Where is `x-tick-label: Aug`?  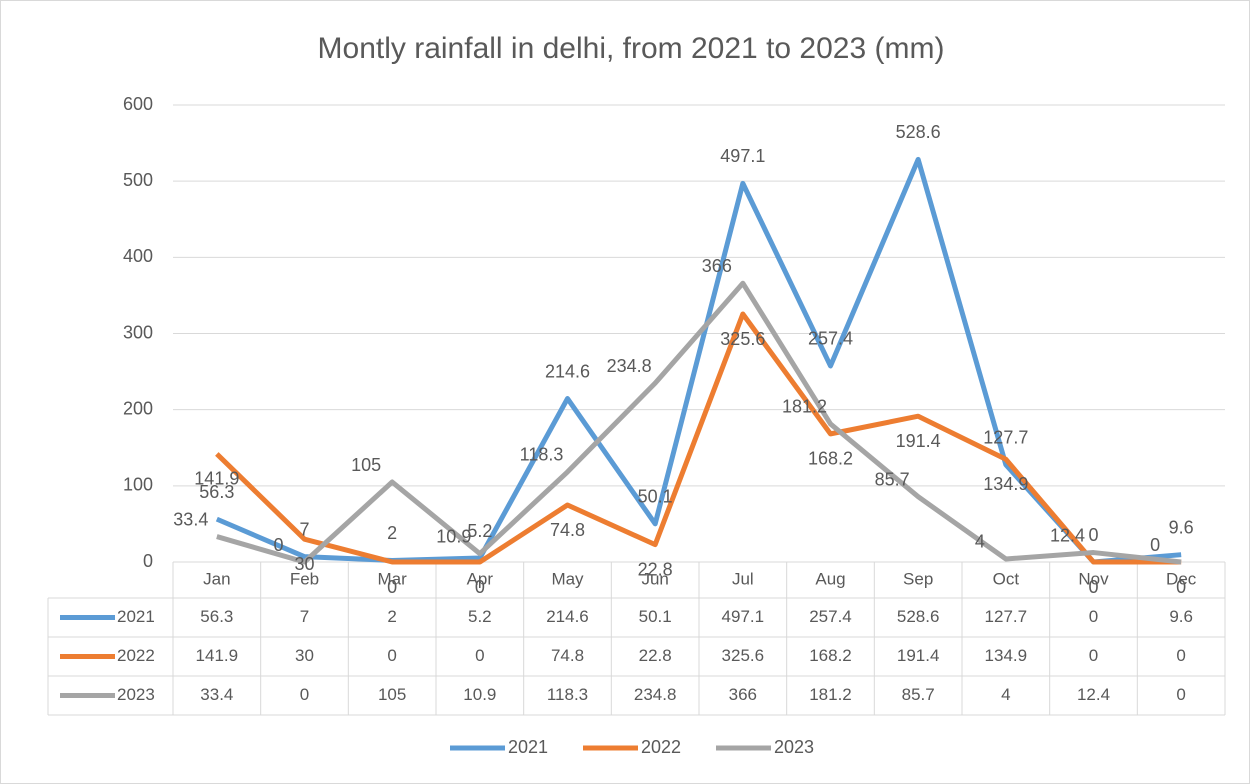
x-tick-label: Aug is located at coordinates (830, 578).